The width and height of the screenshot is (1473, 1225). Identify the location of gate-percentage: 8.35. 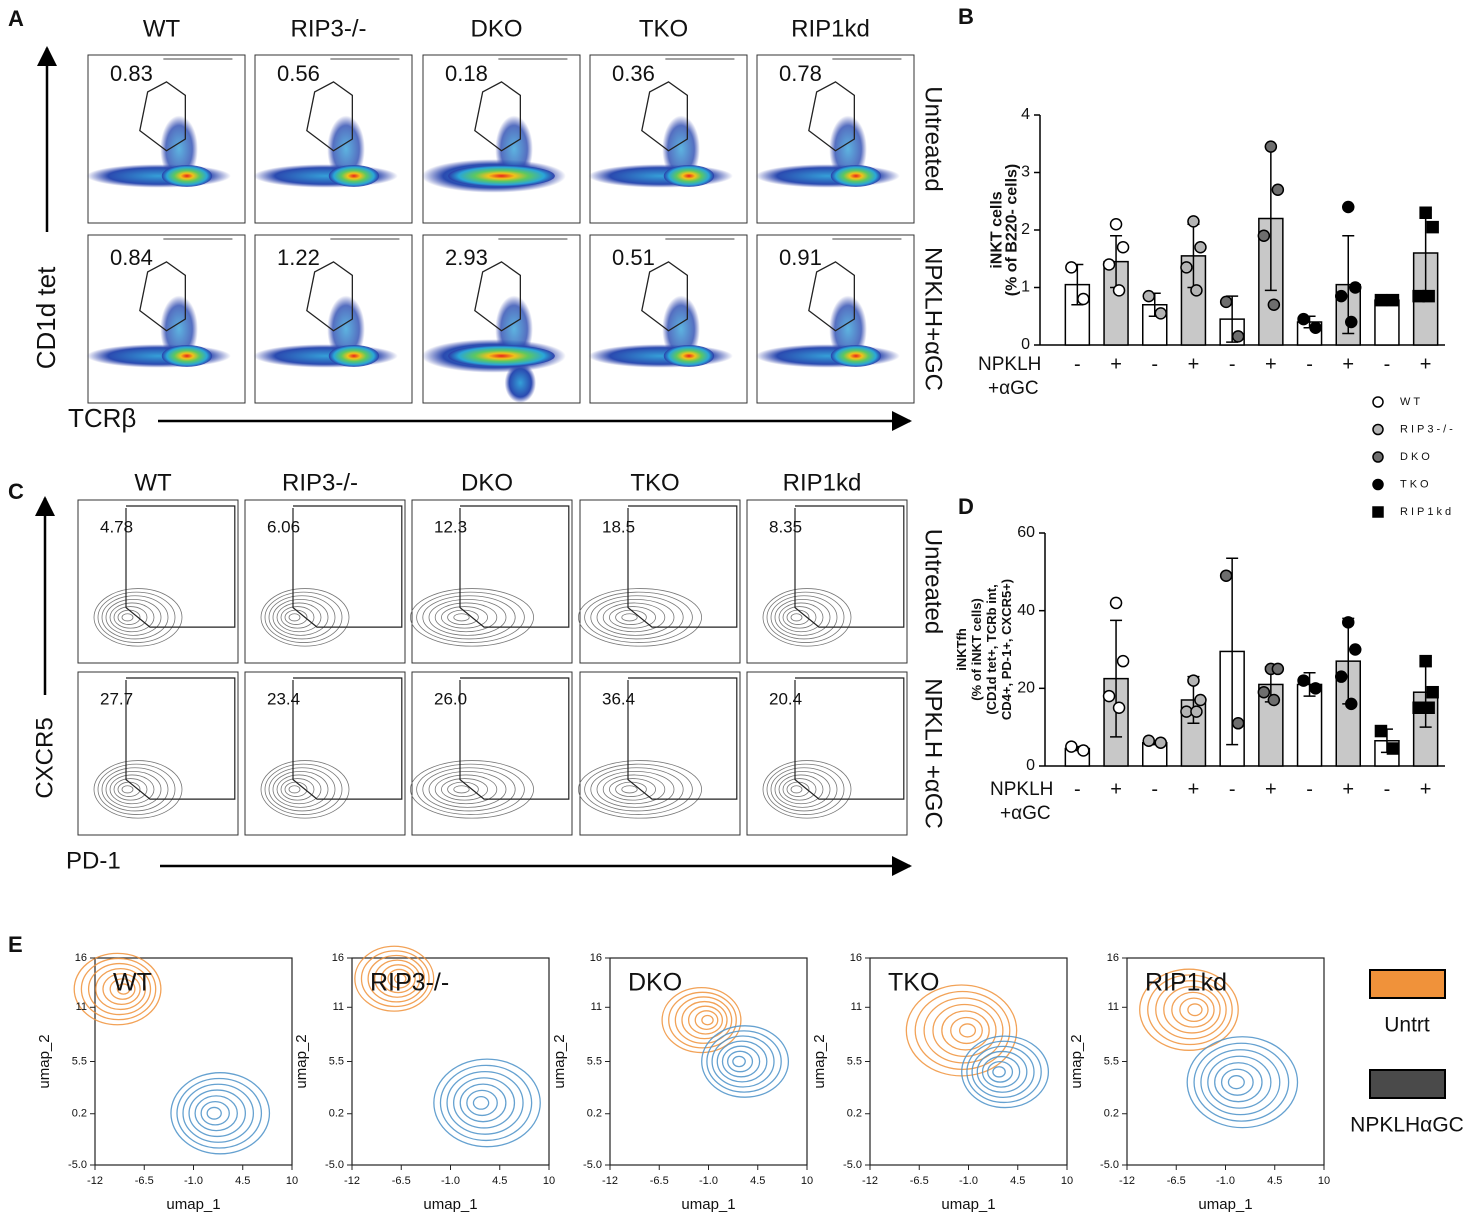
(785, 526).